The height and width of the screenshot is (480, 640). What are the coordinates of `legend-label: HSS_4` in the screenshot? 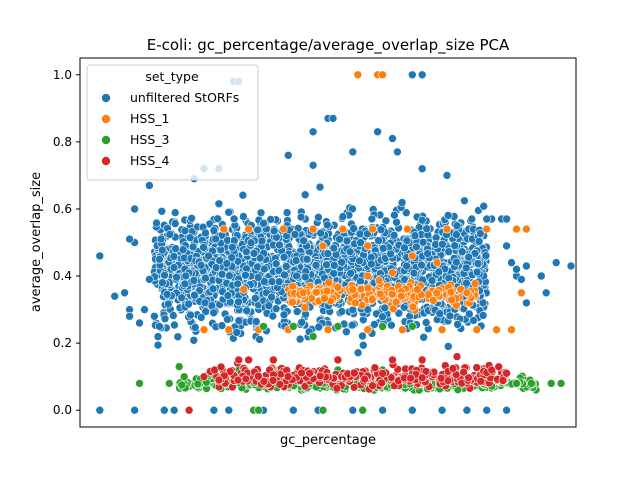 It's located at (150, 160).